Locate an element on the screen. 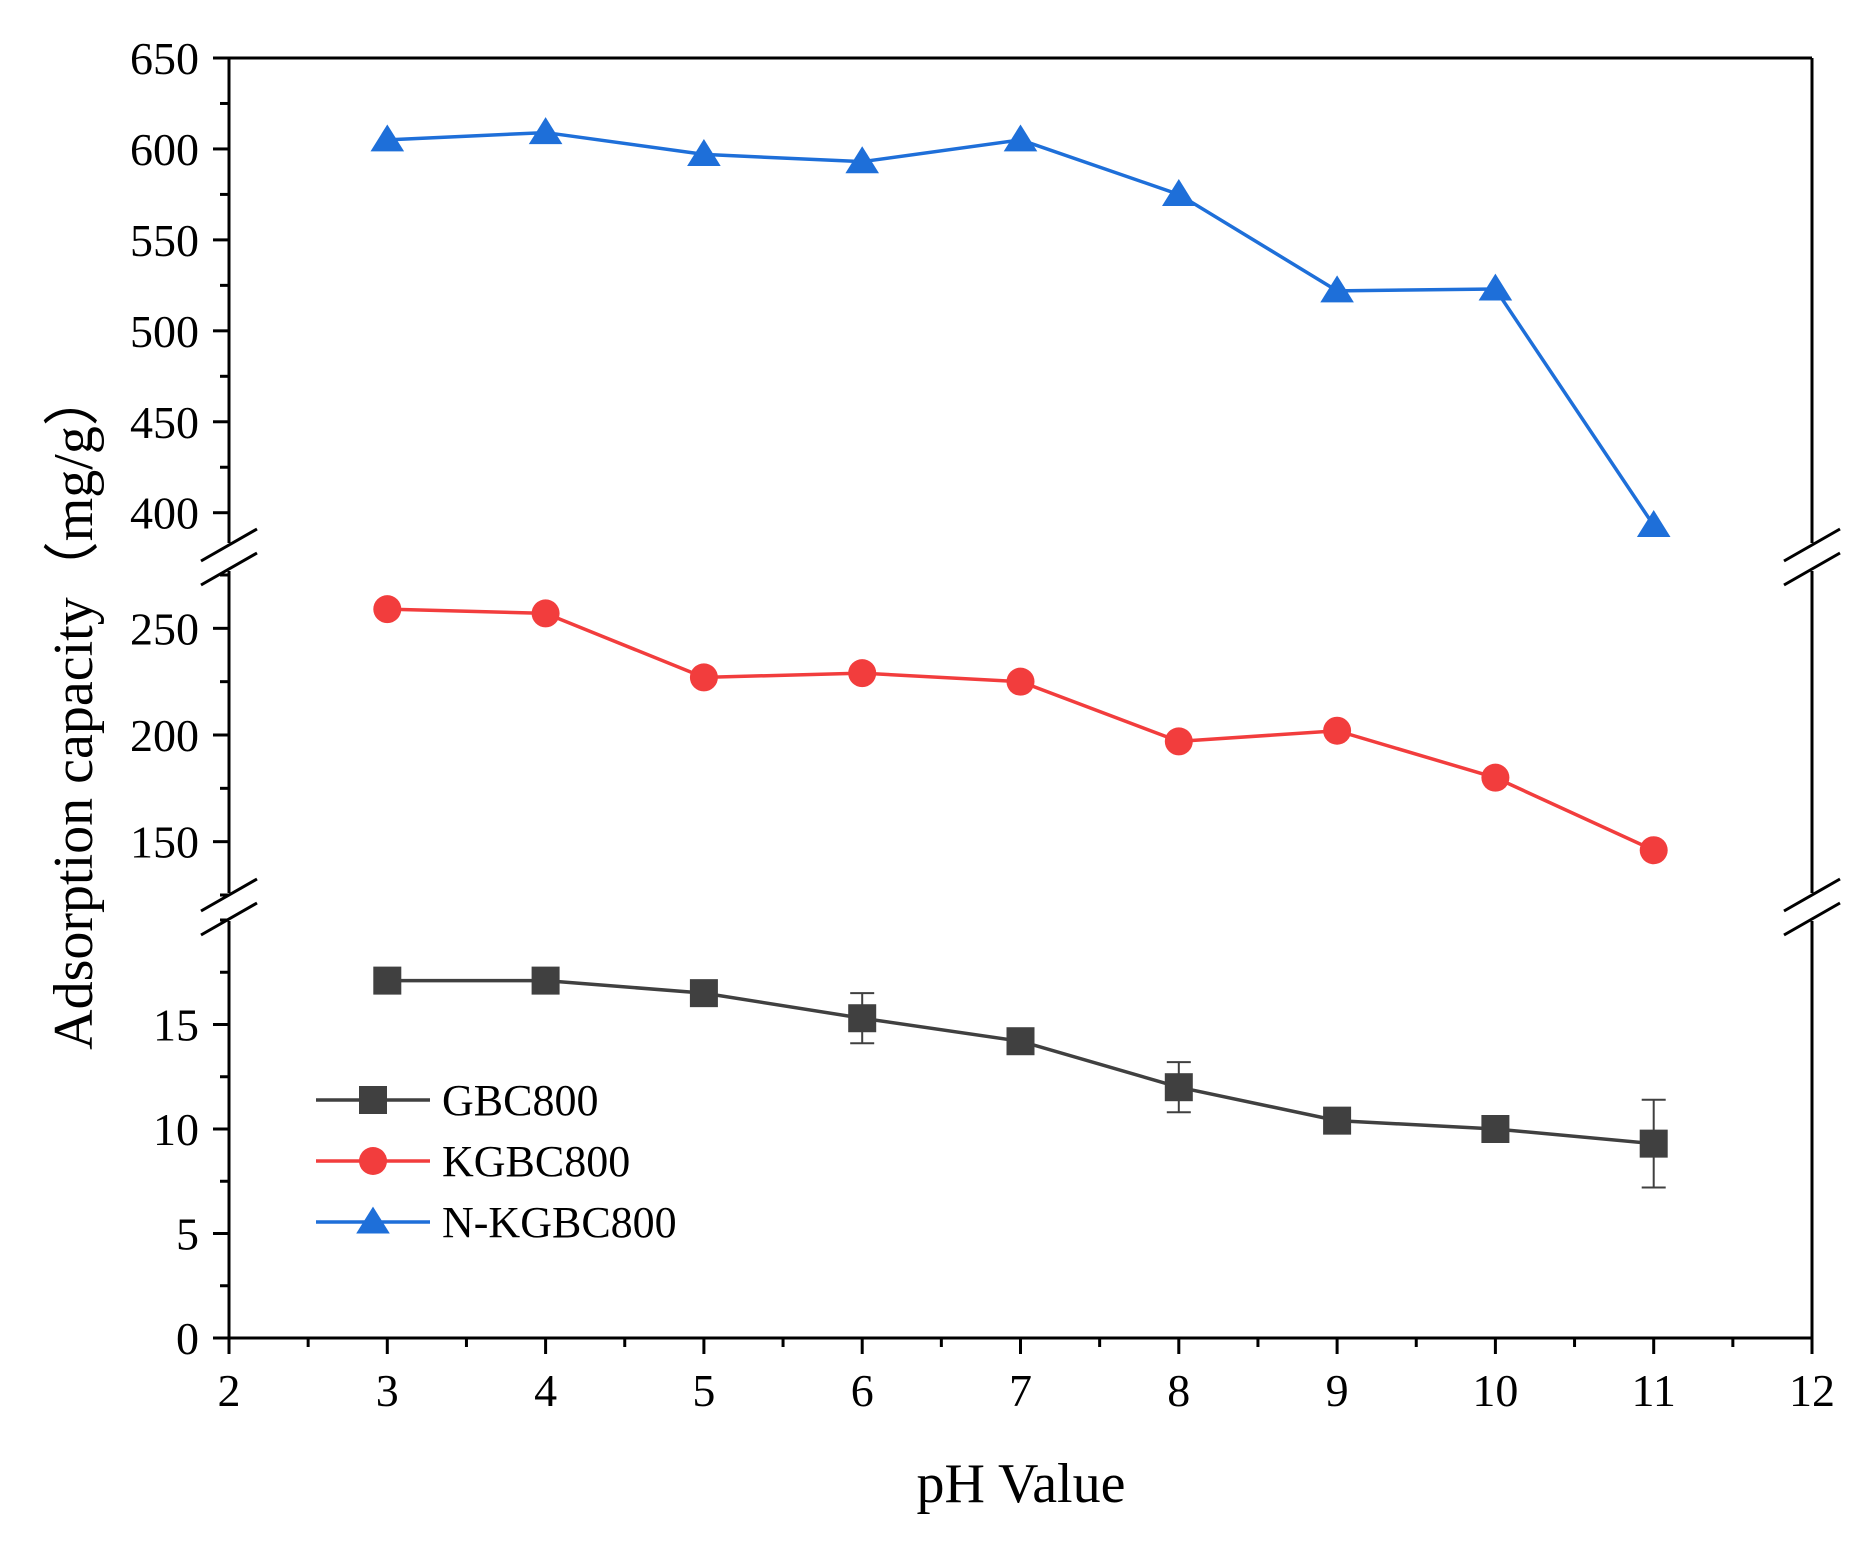 This screenshot has width=1870, height=1543. x-tick-label-7: 7 is located at coordinates (1020, 1390).